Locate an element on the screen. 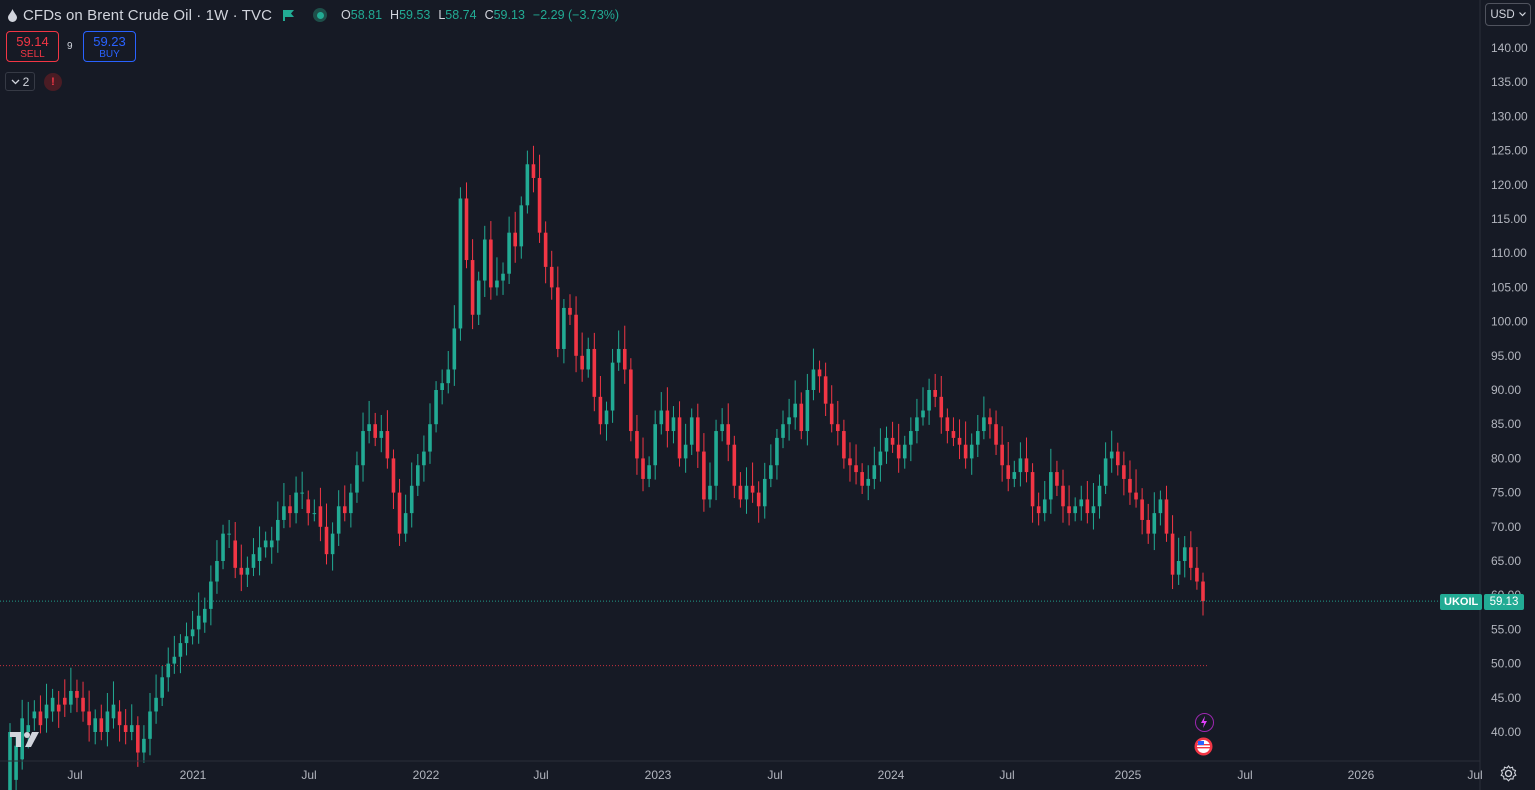 This screenshot has width=1535, height=790. y-tick-label: 130.00 is located at coordinates (1509, 116).